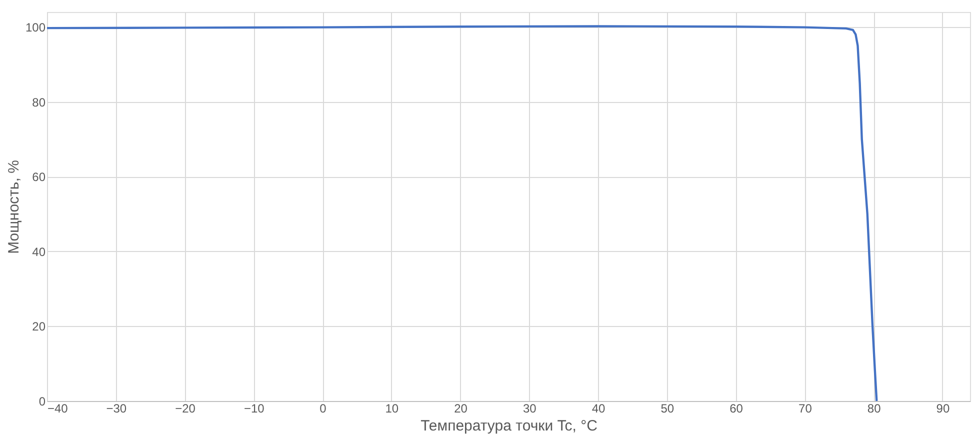  What do you see at coordinates (39, 177) in the screenshot?
I see `y-tick-label: 60` at bounding box center [39, 177].